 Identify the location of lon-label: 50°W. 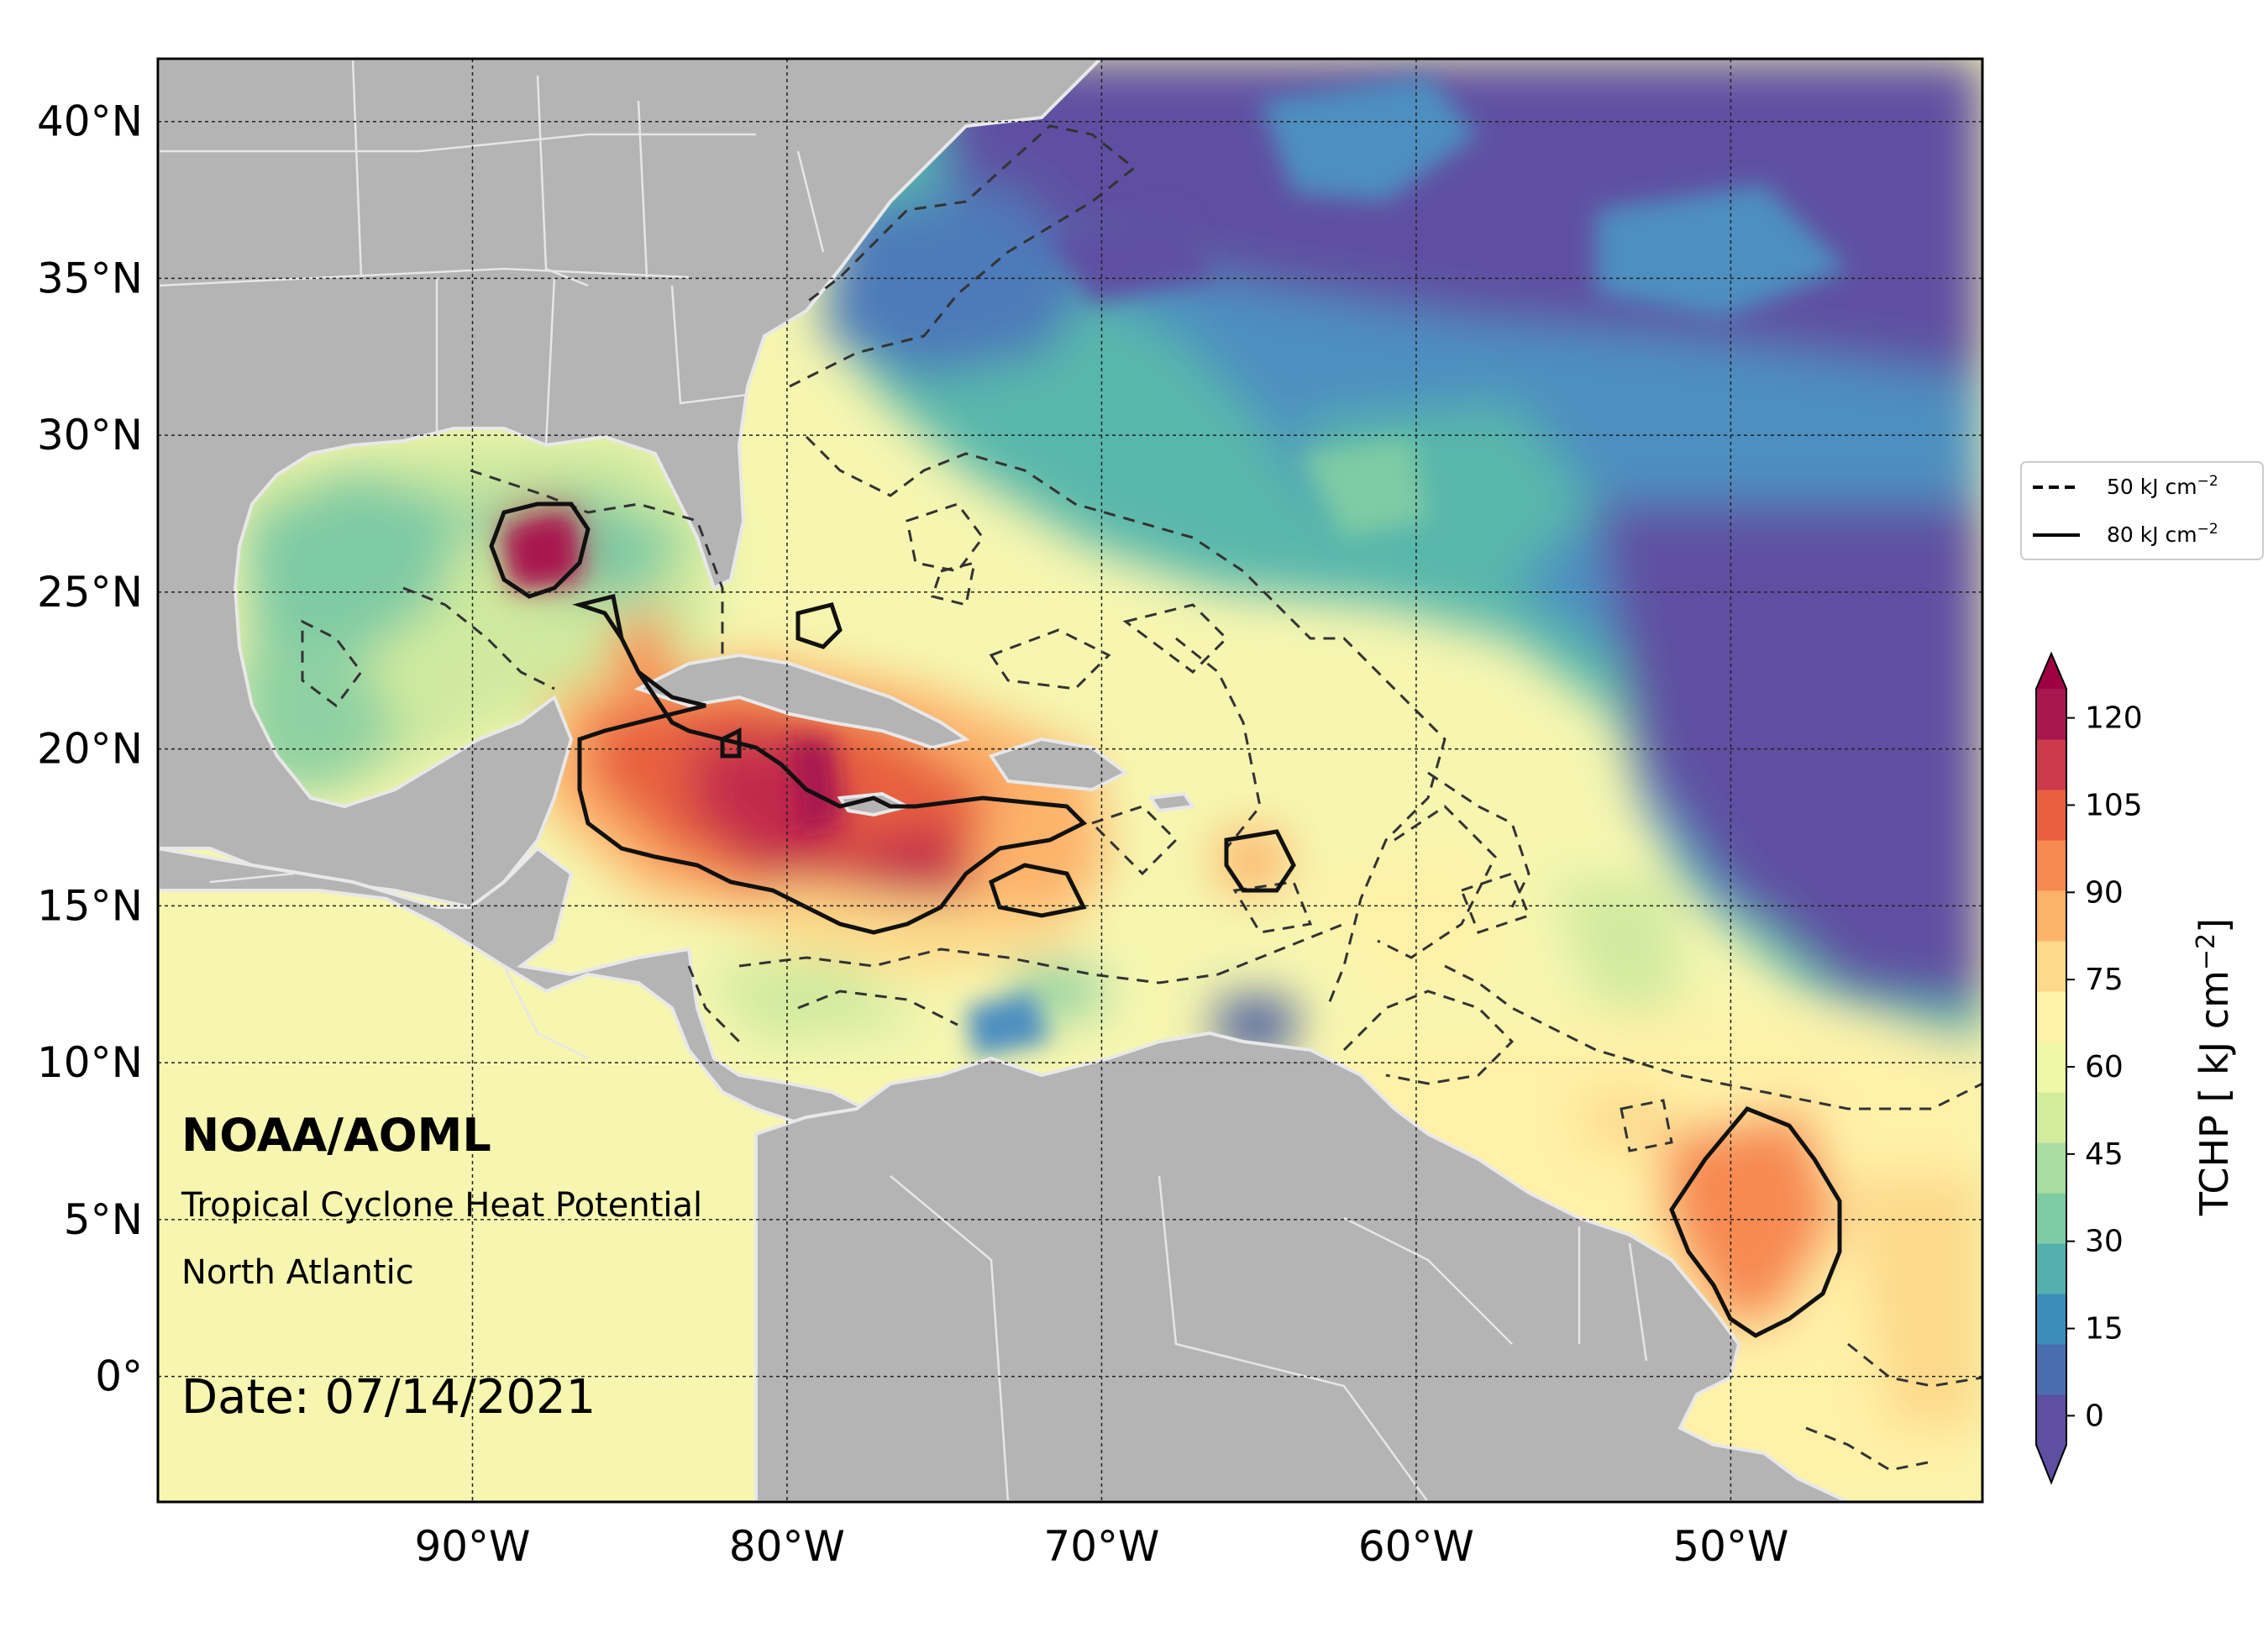
(1730, 1546).